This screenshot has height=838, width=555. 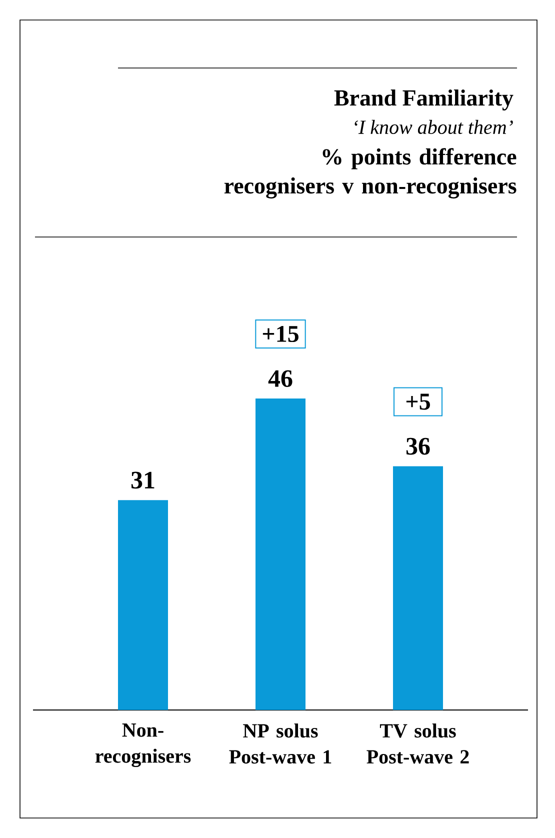 I want to click on annotation: +5, so click(x=418, y=402).